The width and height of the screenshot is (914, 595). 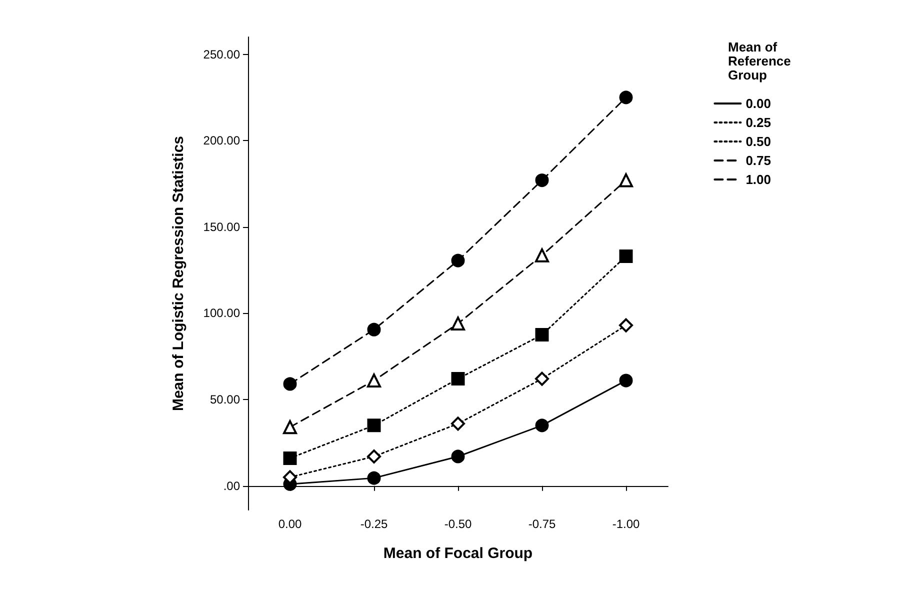 What do you see at coordinates (759, 179) in the screenshot?
I see `legend-label: 1.00` at bounding box center [759, 179].